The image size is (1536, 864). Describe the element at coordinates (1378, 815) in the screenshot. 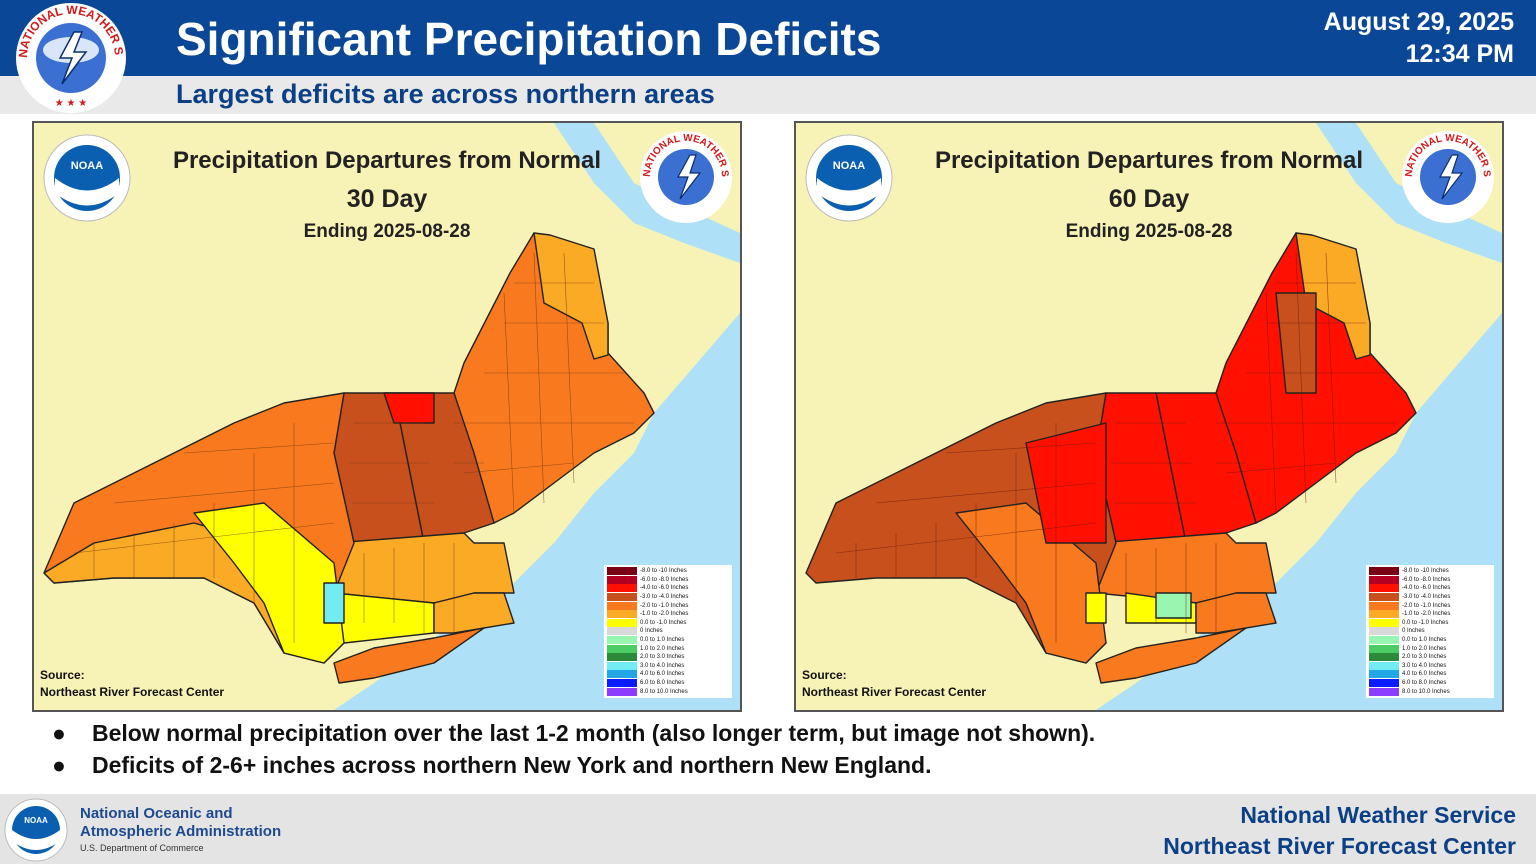

I see `org-line-1: National Weather Service` at that location.